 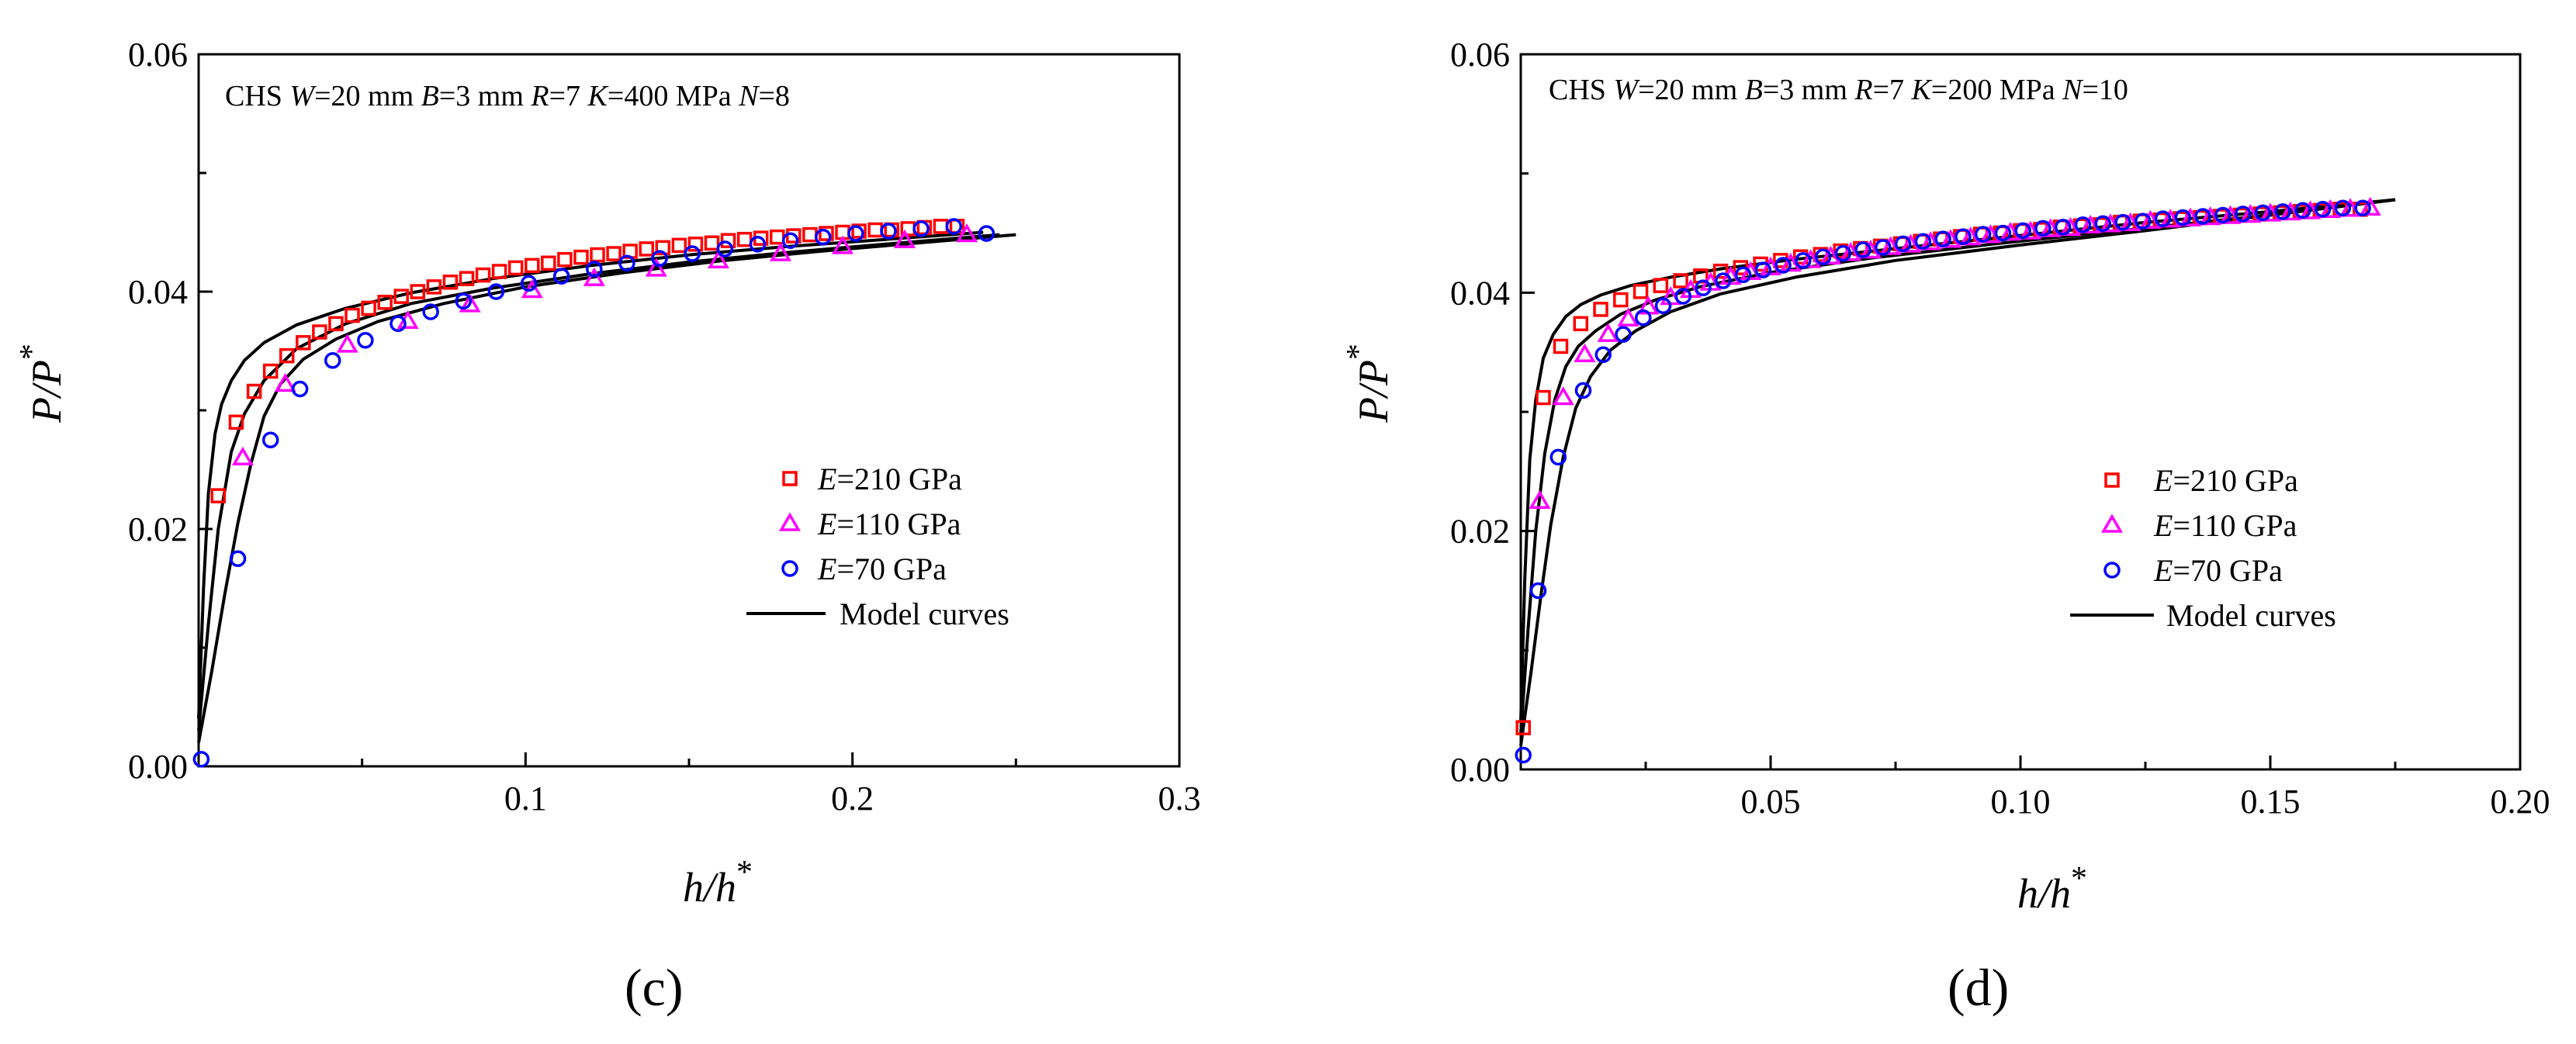 What do you see at coordinates (158, 529) in the screenshot?
I see `y-tick-label: 0.02` at bounding box center [158, 529].